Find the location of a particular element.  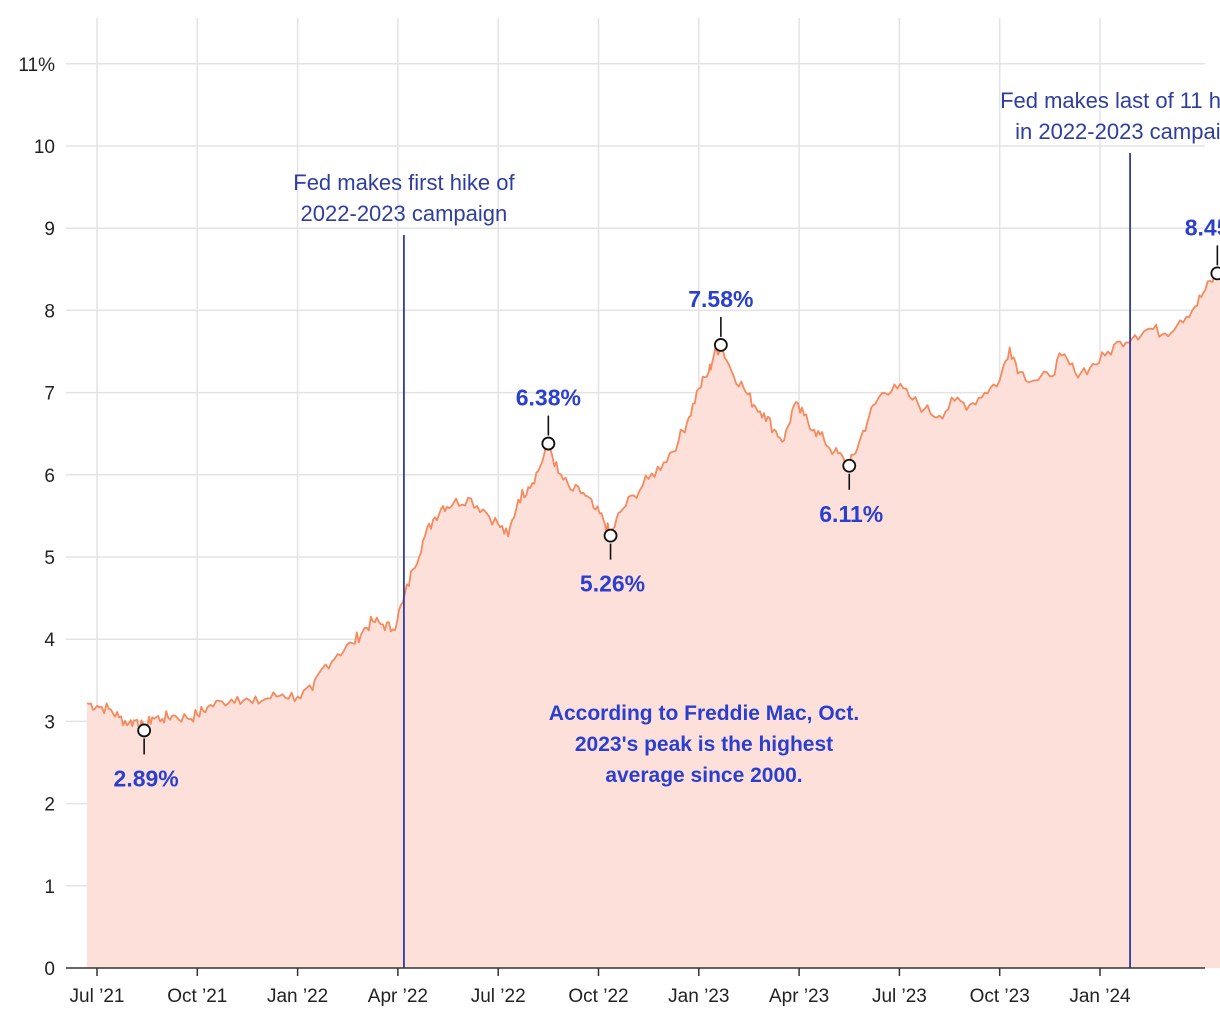

freddie-mac-note-line: 2023's peak is the highest is located at coordinates (704, 744).